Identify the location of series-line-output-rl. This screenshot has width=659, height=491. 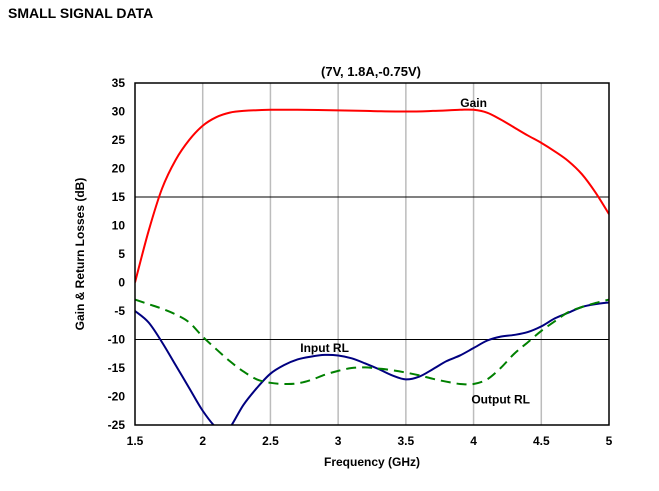
(372, 342).